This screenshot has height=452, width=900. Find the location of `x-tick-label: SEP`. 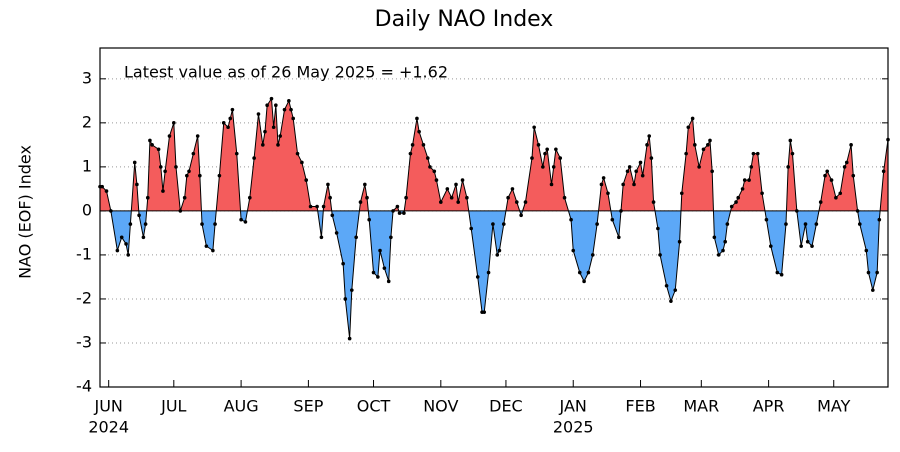

x-tick-label: SEP is located at coordinates (308, 406).